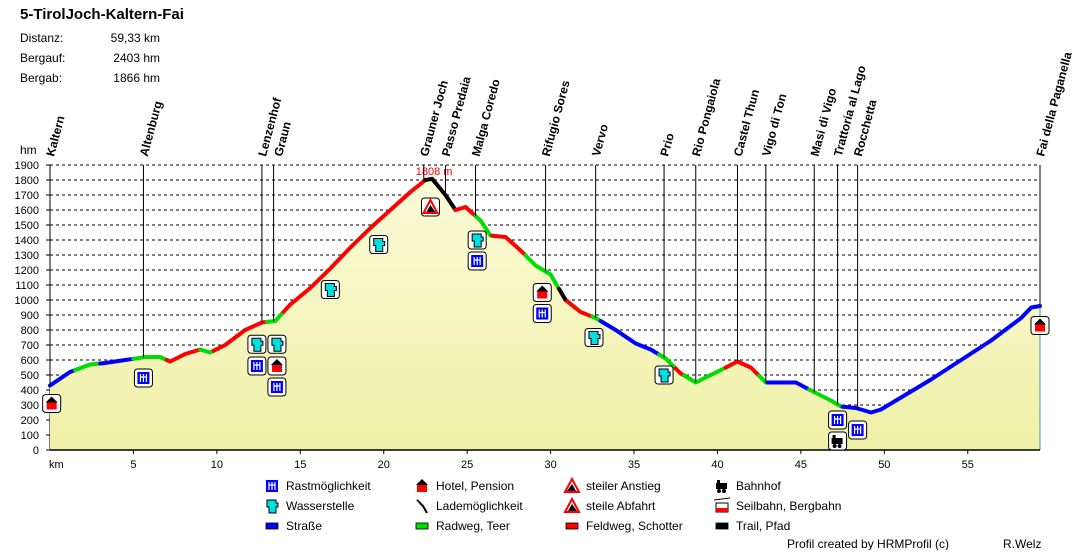 This screenshot has width=1090, height=555. What do you see at coordinates (30, 346) in the screenshot?
I see `y-tick-label: 700` at bounding box center [30, 346].